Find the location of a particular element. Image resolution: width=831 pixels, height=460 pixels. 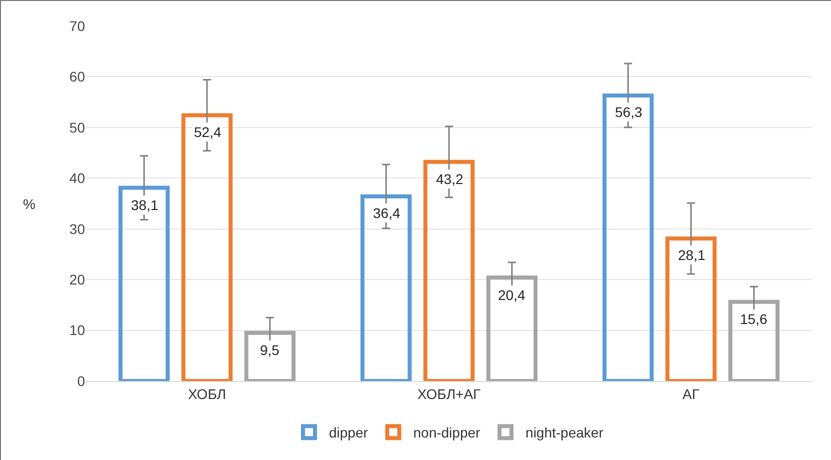

legend-label: night-peaker is located at coordinates (565, 432).